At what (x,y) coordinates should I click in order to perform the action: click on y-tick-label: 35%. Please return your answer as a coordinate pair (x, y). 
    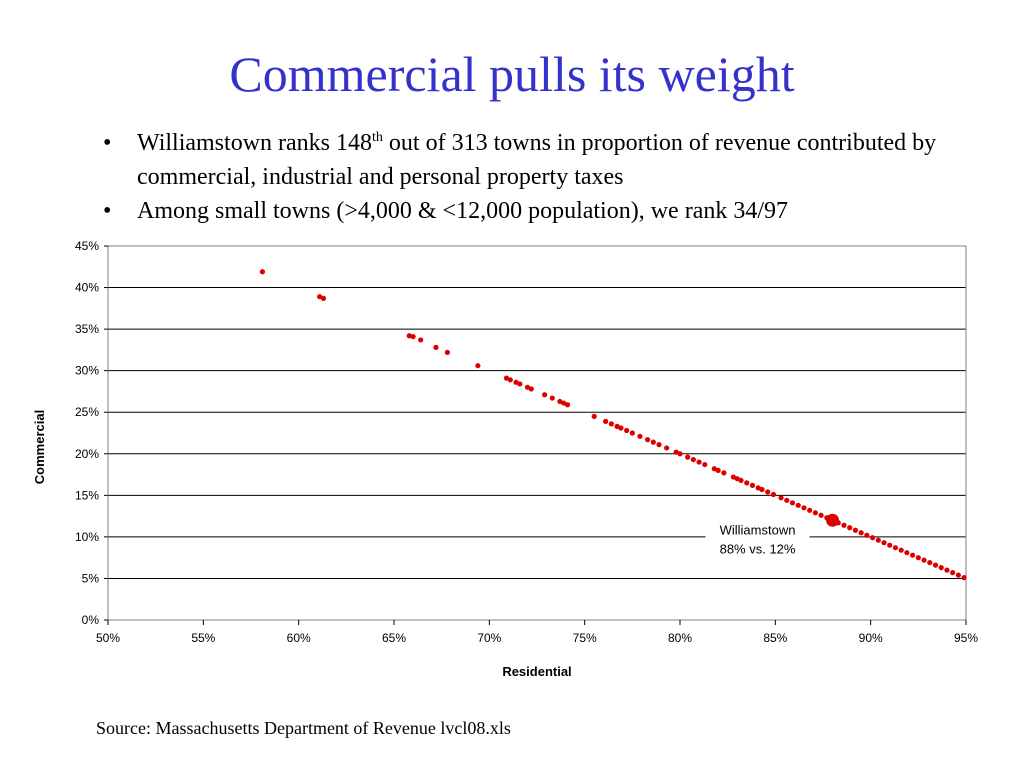
    Looking at the image, I should click on (87, 329).